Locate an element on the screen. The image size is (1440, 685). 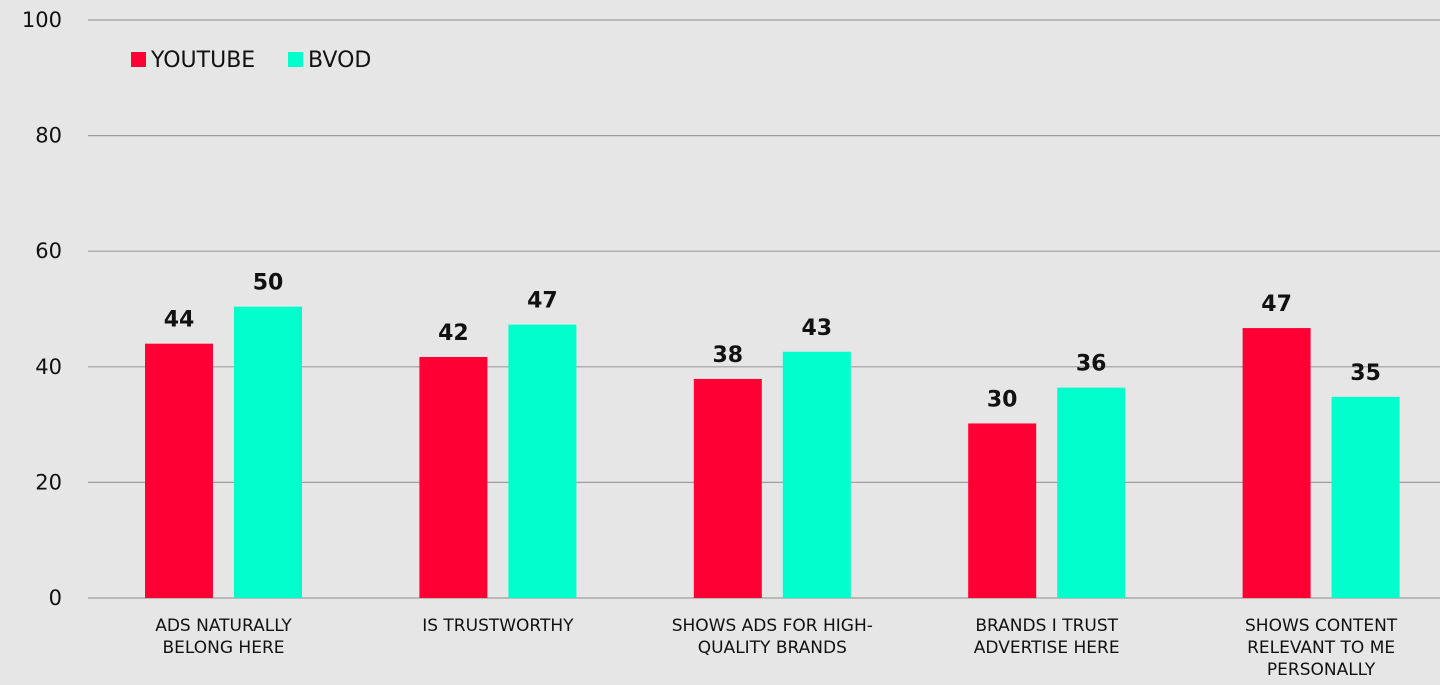
category-label: BRANDS I TRUST ADVERTISE HERE is located at coordinates (1047, 637).